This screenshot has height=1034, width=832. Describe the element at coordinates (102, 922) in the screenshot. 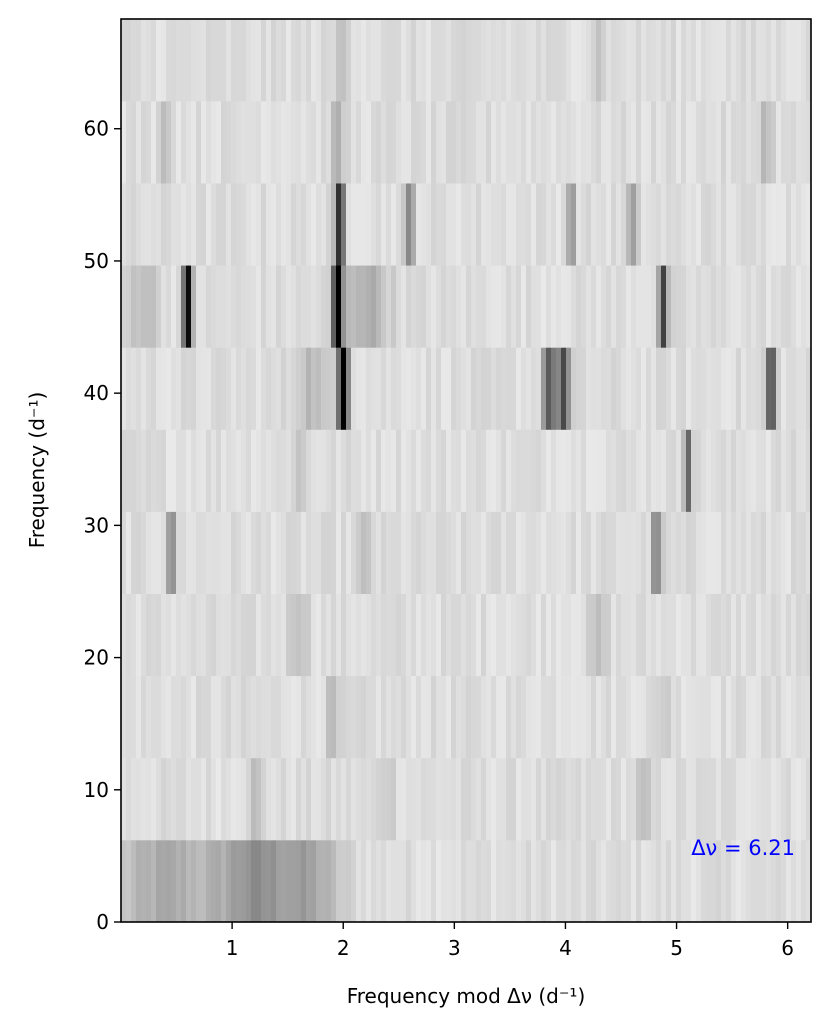

I see `y-tick-label: 0` at that location.